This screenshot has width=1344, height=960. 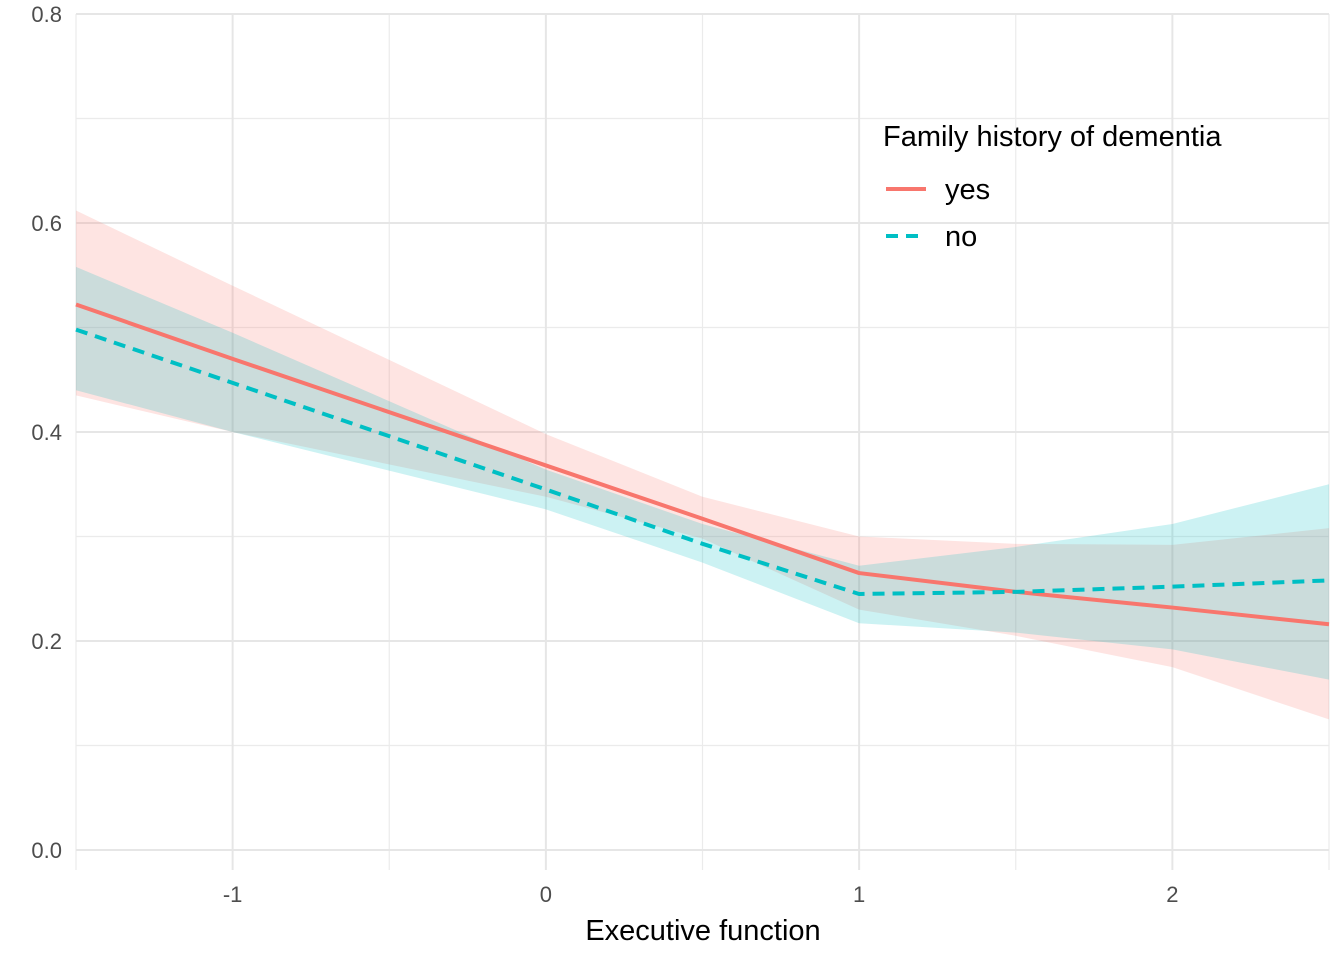 I want to click on y-tick-label: 0.2, so click(x=46, y=641).